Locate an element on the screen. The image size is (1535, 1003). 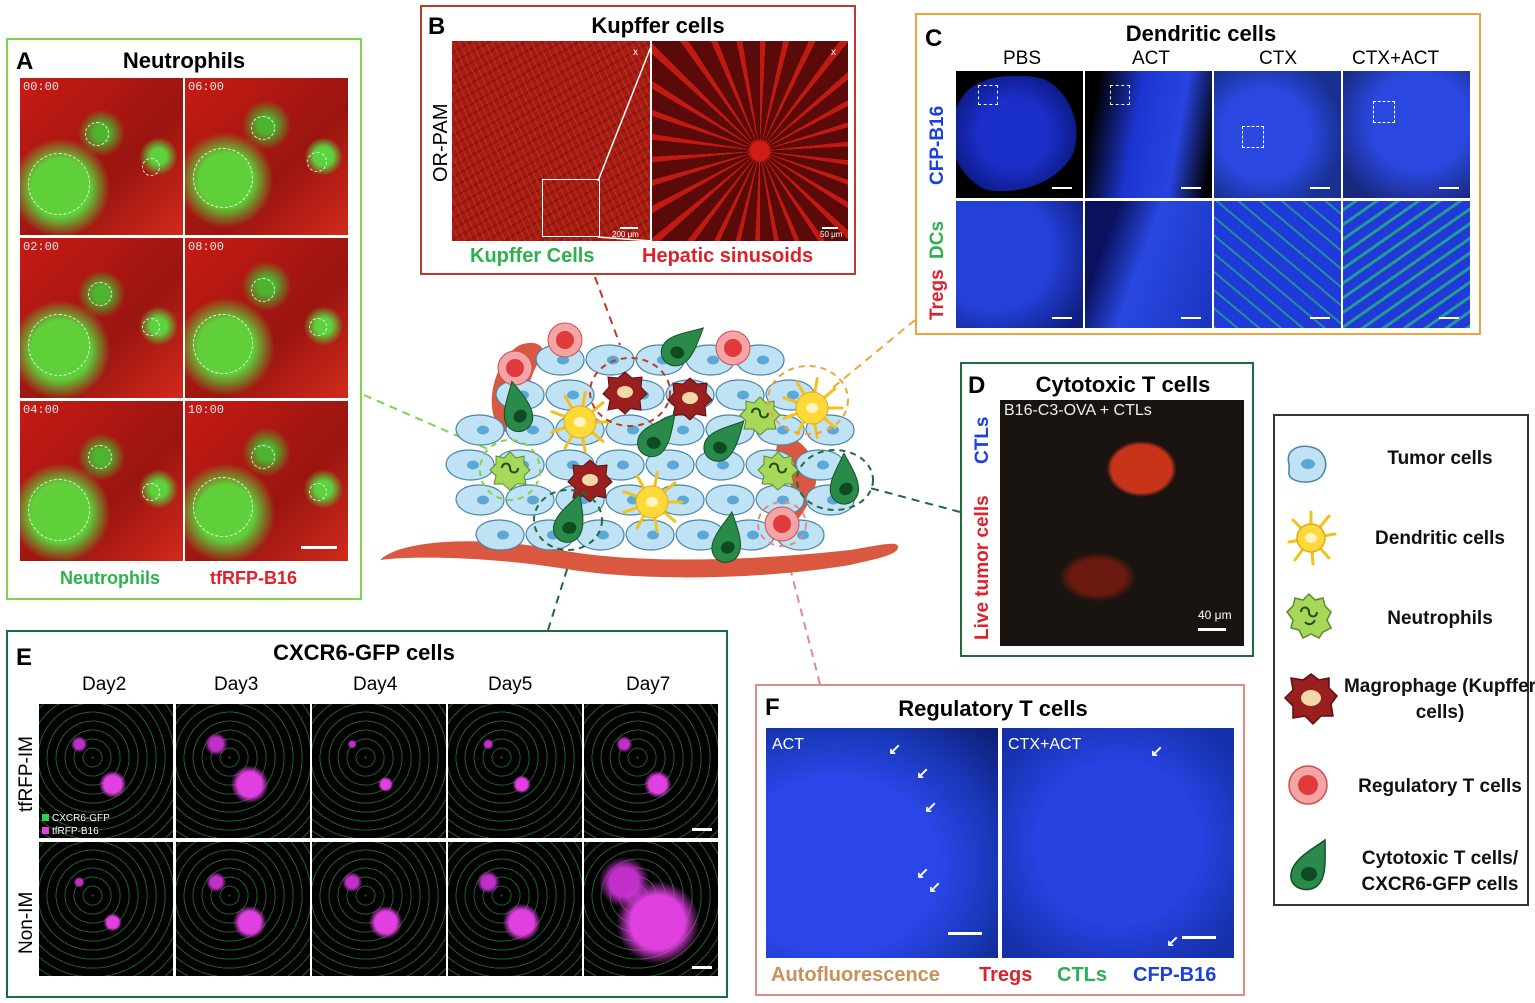
col-day7: Day7 is located at coordinates (648, 684).